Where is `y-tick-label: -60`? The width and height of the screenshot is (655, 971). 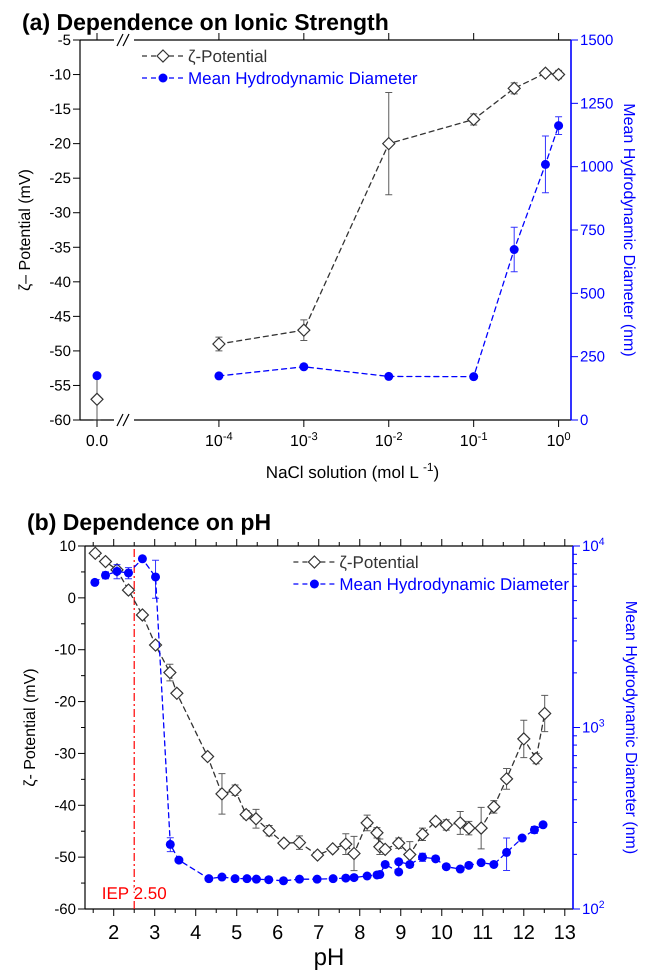 y-tick-label: -60 is located at coordinates (65, 909).